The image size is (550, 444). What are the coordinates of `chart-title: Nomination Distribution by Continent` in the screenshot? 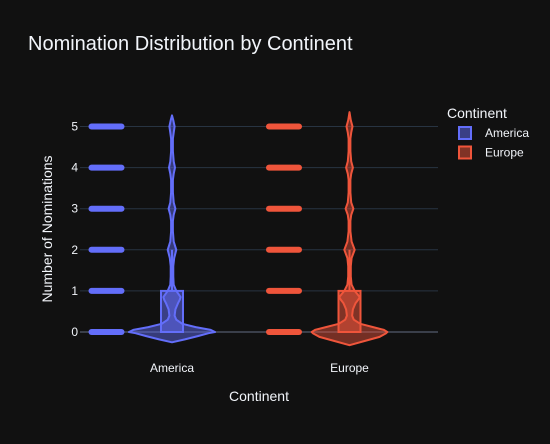 It's located at (190, 44).